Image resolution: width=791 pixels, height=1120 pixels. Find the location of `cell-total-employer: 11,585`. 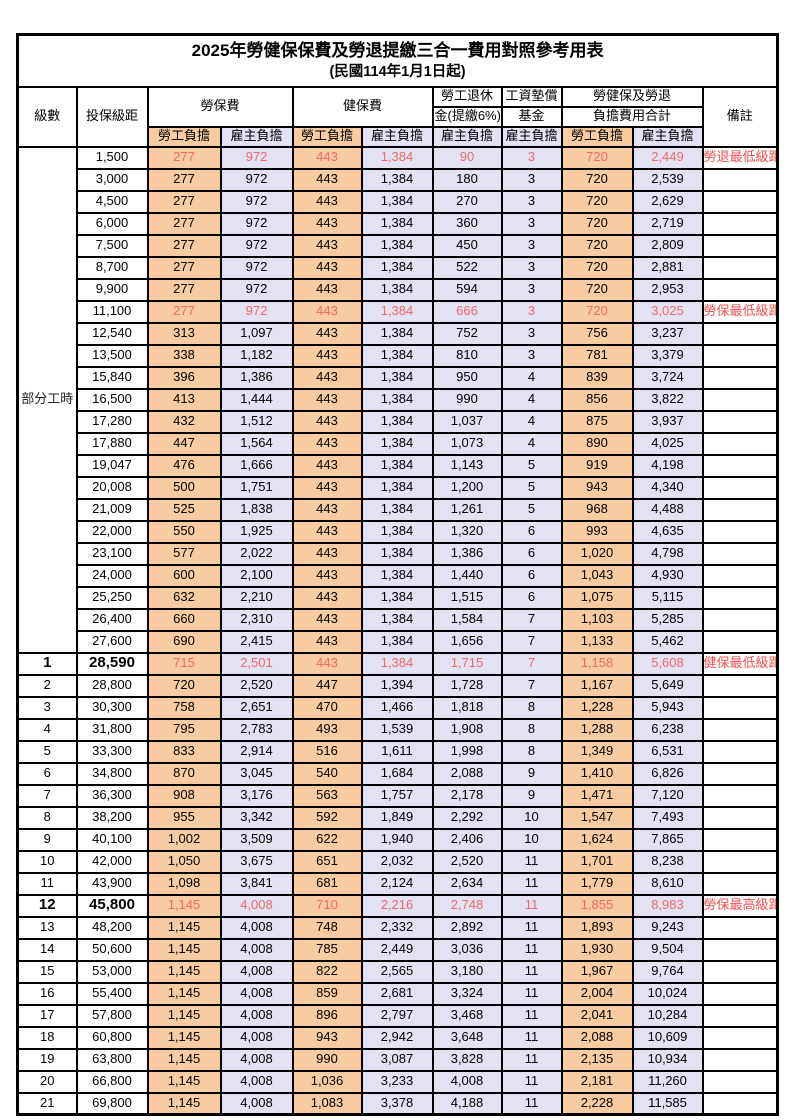

cell-total-employer: 11,585 is located at coordinates (667, 1103).